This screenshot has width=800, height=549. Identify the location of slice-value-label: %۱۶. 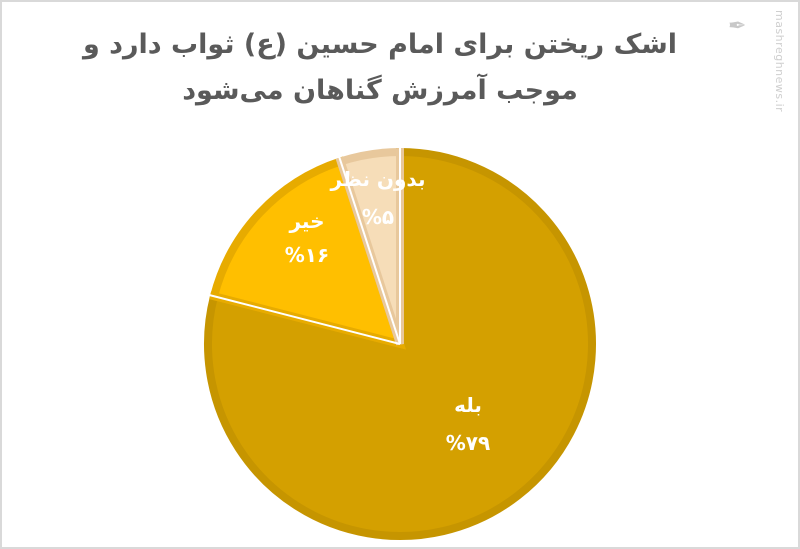
(307, 255).